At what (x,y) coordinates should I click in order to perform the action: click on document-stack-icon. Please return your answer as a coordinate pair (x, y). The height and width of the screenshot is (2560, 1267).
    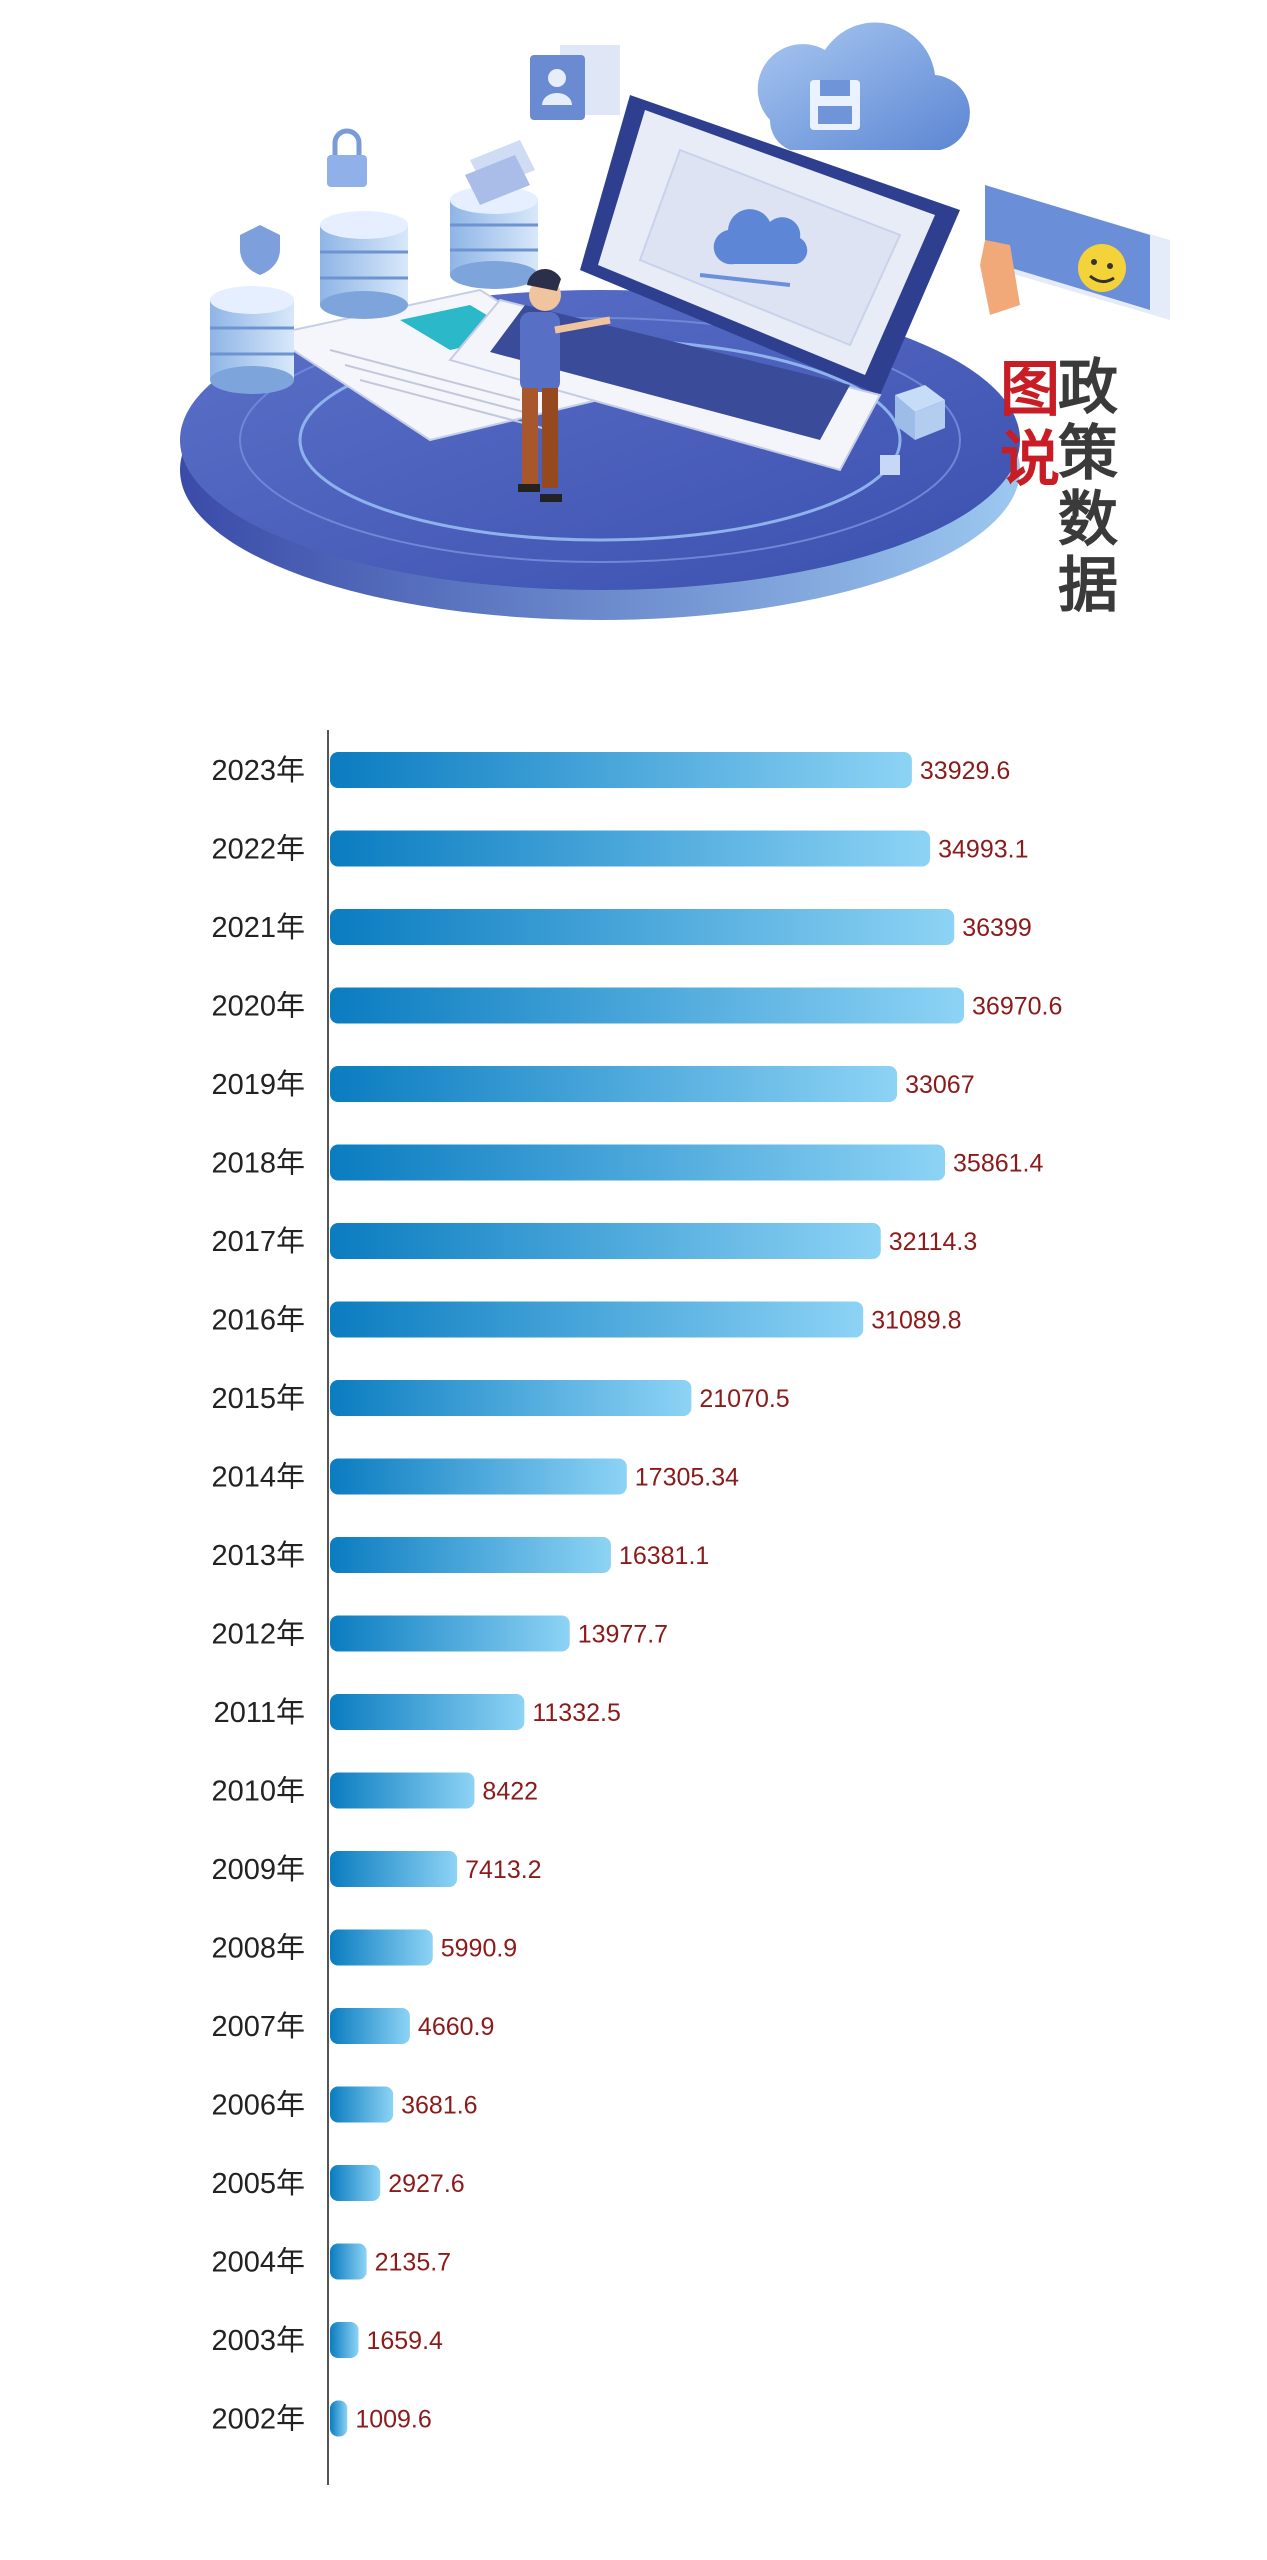
    Looking at the image, I should click on (500, 172).